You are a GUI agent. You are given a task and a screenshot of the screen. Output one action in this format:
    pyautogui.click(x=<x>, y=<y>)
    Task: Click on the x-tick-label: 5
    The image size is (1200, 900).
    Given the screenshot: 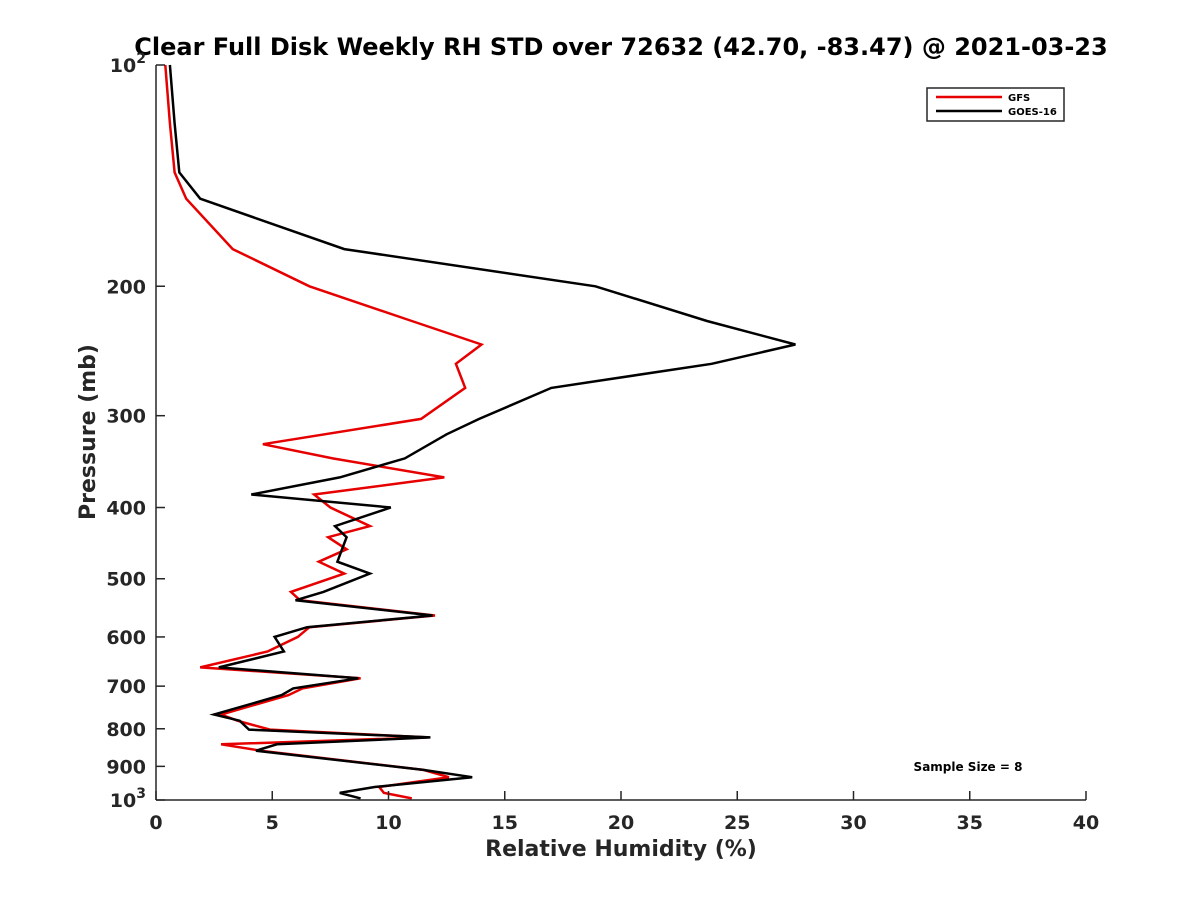 What is the action you would take?
    pyautogui.click(x=272, y=823)
    